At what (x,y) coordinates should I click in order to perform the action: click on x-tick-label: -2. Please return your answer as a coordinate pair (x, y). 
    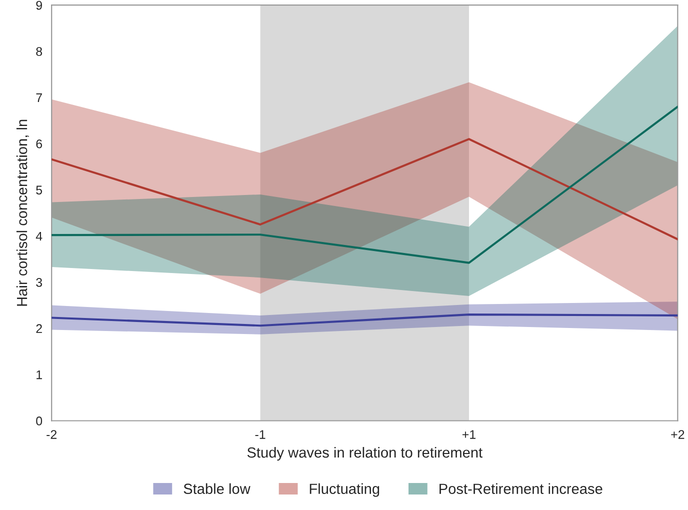
    Looking at the image, I should click on (51, 434).